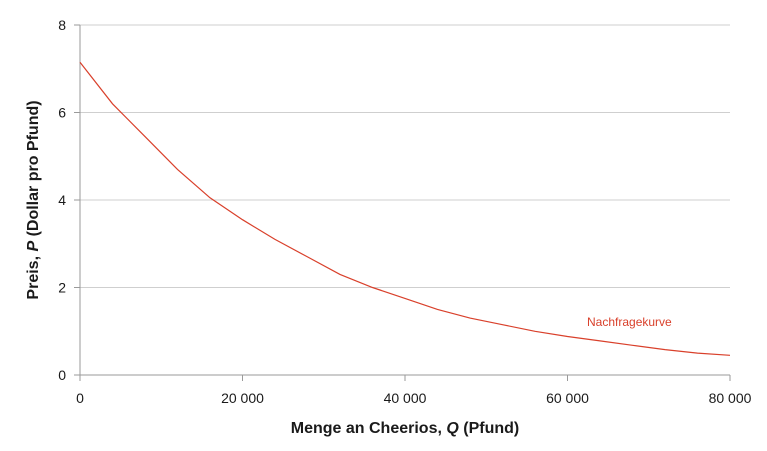  Describe the element at coordinates (80, 398) in the screenshot. I see `x-tick-label: 0` at that location.